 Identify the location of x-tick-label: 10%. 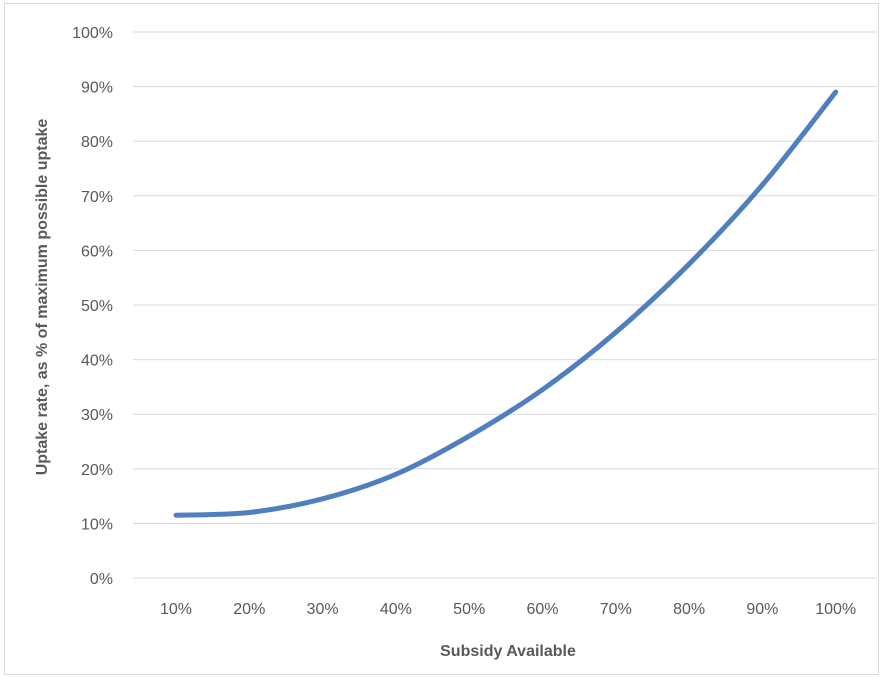
(176, 609).